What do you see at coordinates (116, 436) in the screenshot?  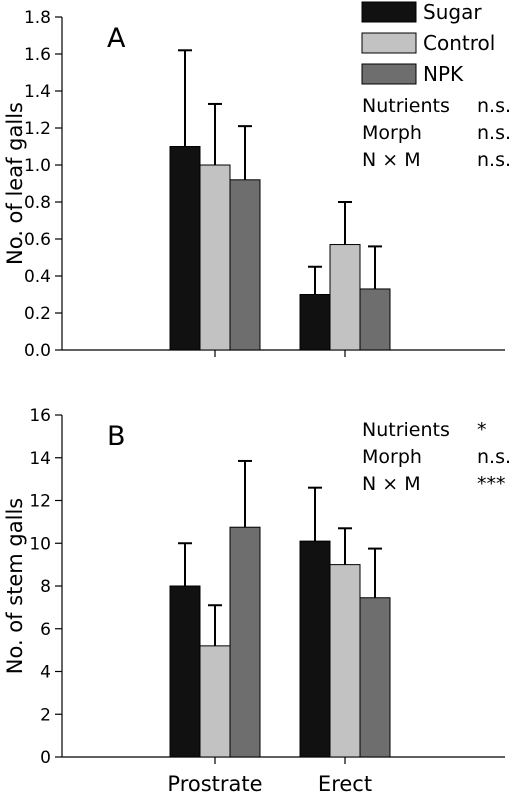 I see `panel-letter: B` at bounding box center [116, 436].